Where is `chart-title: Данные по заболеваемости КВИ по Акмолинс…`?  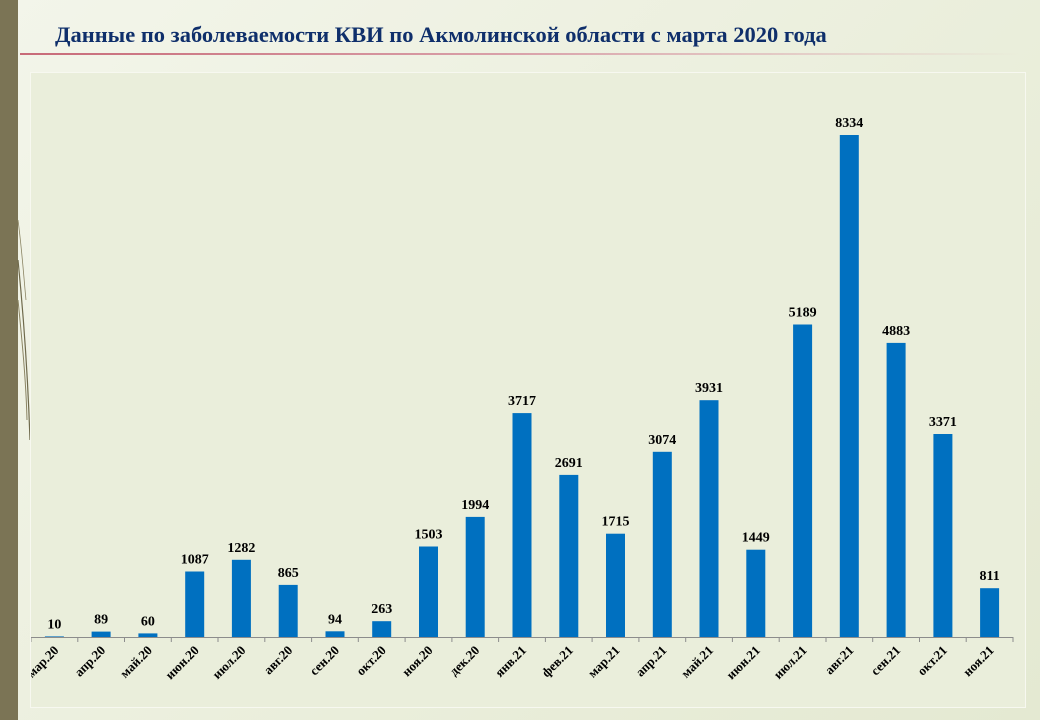 chart-title: Данные по заболеваемости КВИ по Акмолинс… is located at coordinates (441, 34).